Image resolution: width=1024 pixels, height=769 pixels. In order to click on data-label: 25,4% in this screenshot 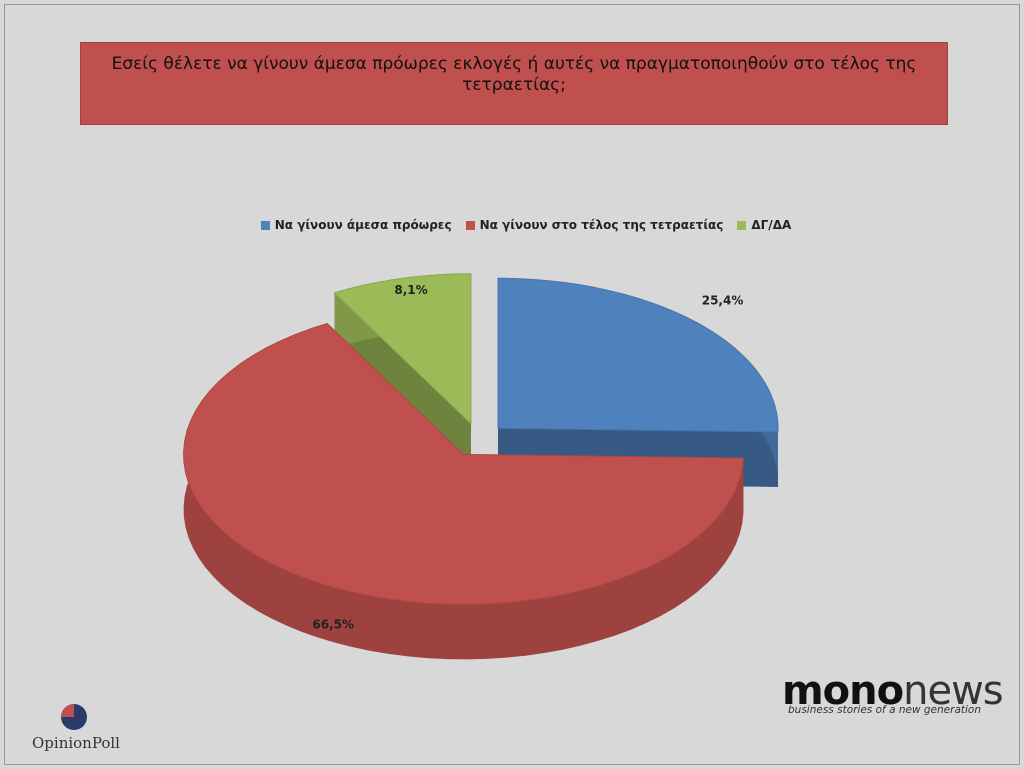, I will do `click(723, 300)`.